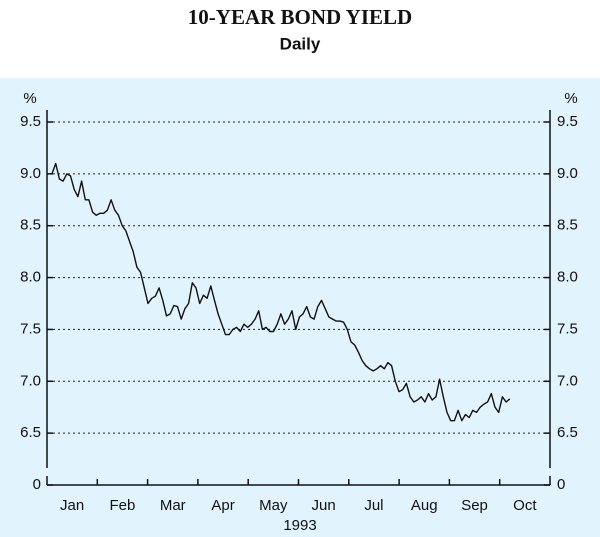 The width and height of the screenshot is (600, 537). I want to click on x-axis-label: 1993, so click(299, 525).